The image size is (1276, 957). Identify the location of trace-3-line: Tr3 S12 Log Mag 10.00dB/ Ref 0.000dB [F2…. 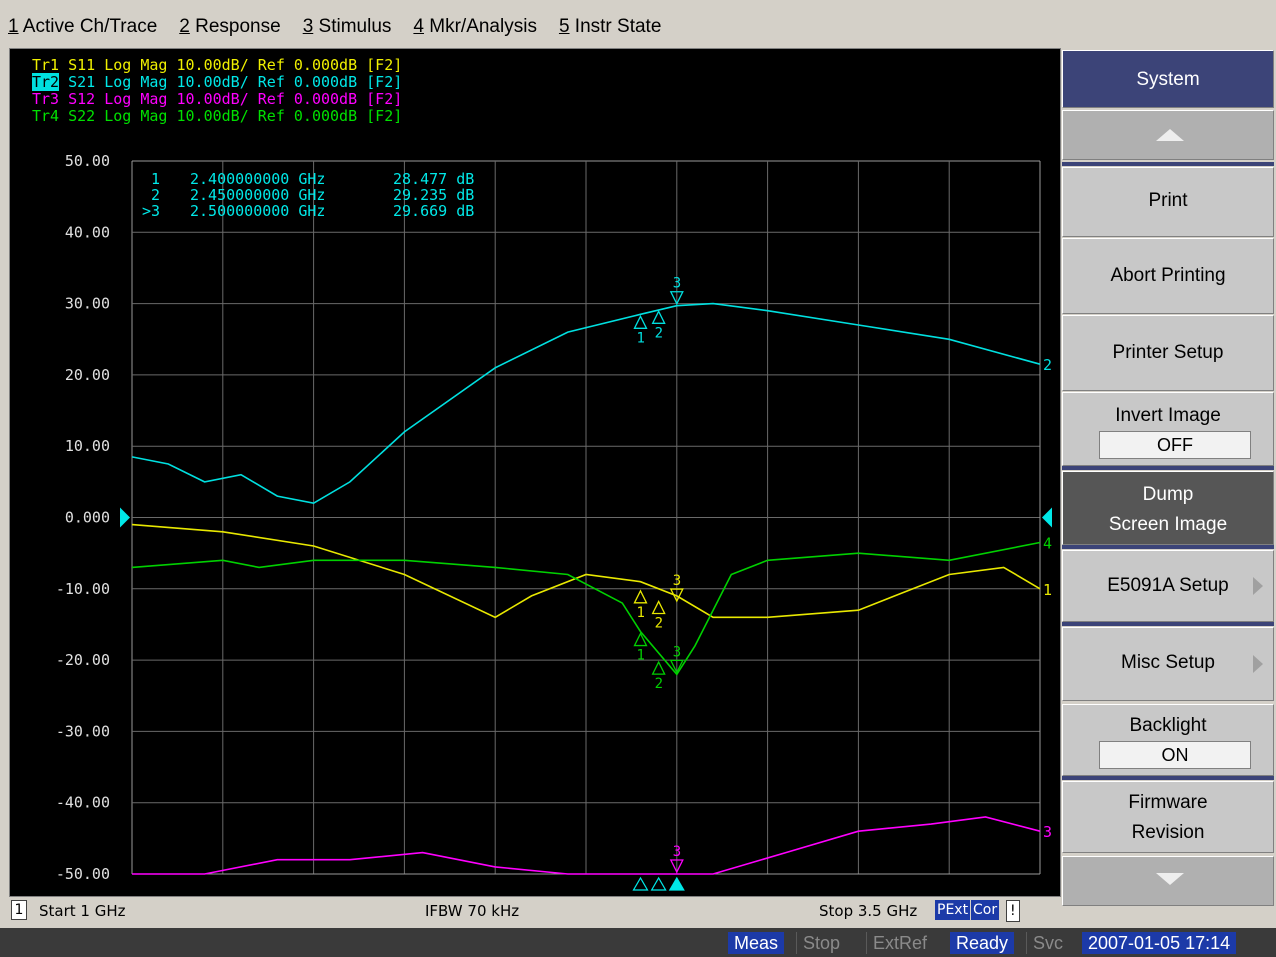
(217, 99).